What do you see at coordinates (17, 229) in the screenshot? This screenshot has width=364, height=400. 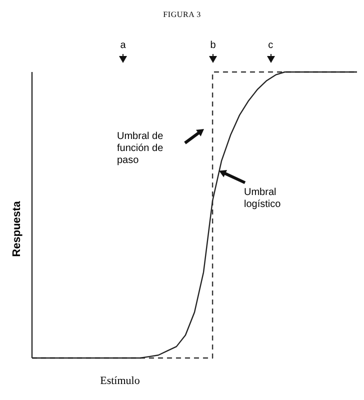 I see `y-axis-title: Respuesta` at bounding box center [17, 229].